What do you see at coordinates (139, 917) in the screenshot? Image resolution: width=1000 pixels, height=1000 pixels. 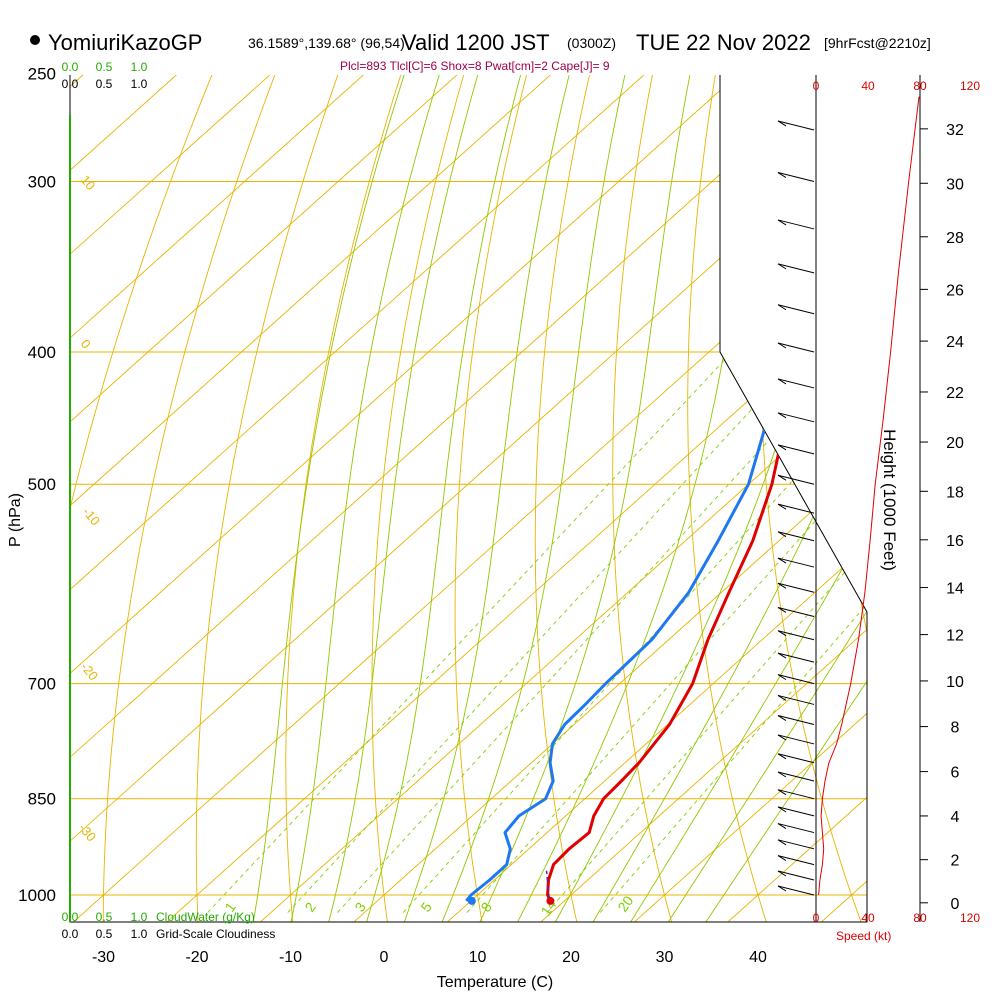 I see `cloud-water-tick-bottom: 1.0` at bounding box center [139, 917].